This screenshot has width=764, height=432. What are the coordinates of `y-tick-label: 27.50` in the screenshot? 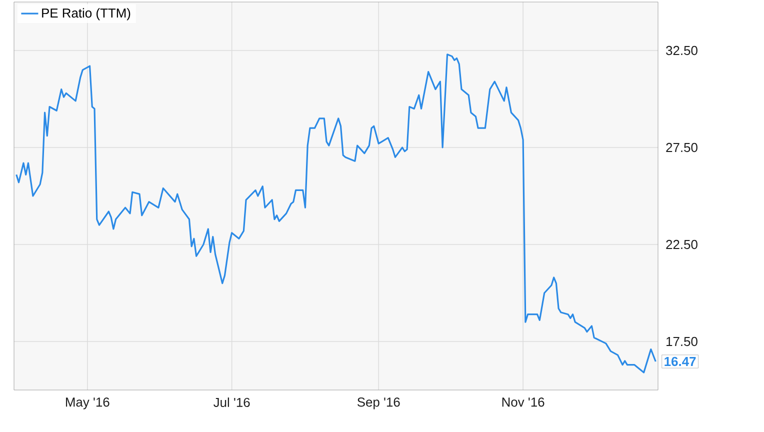 It's located at (682, 147).